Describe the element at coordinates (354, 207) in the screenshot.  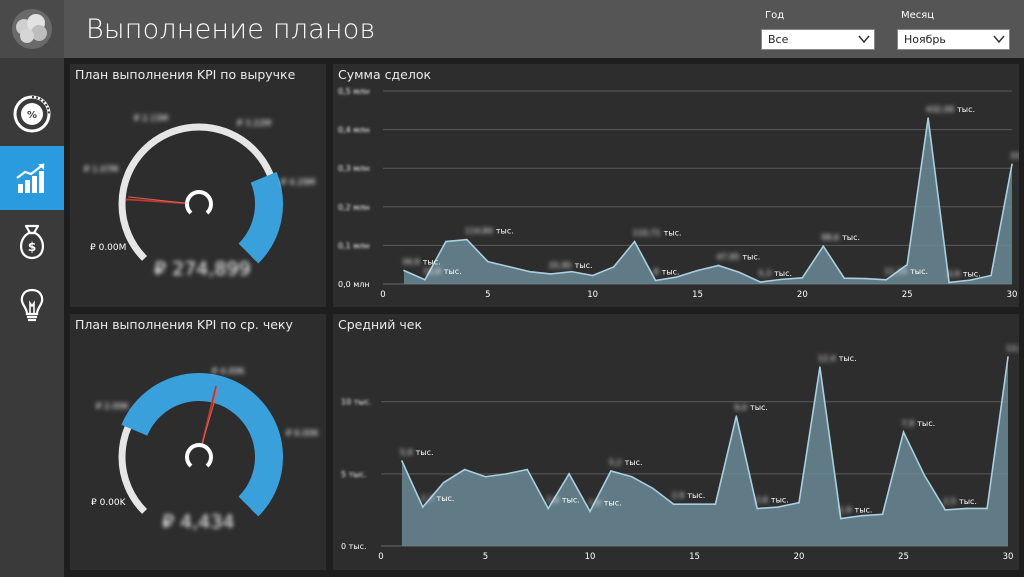
I see `y-tick-label: 0,2 млн` at that location.